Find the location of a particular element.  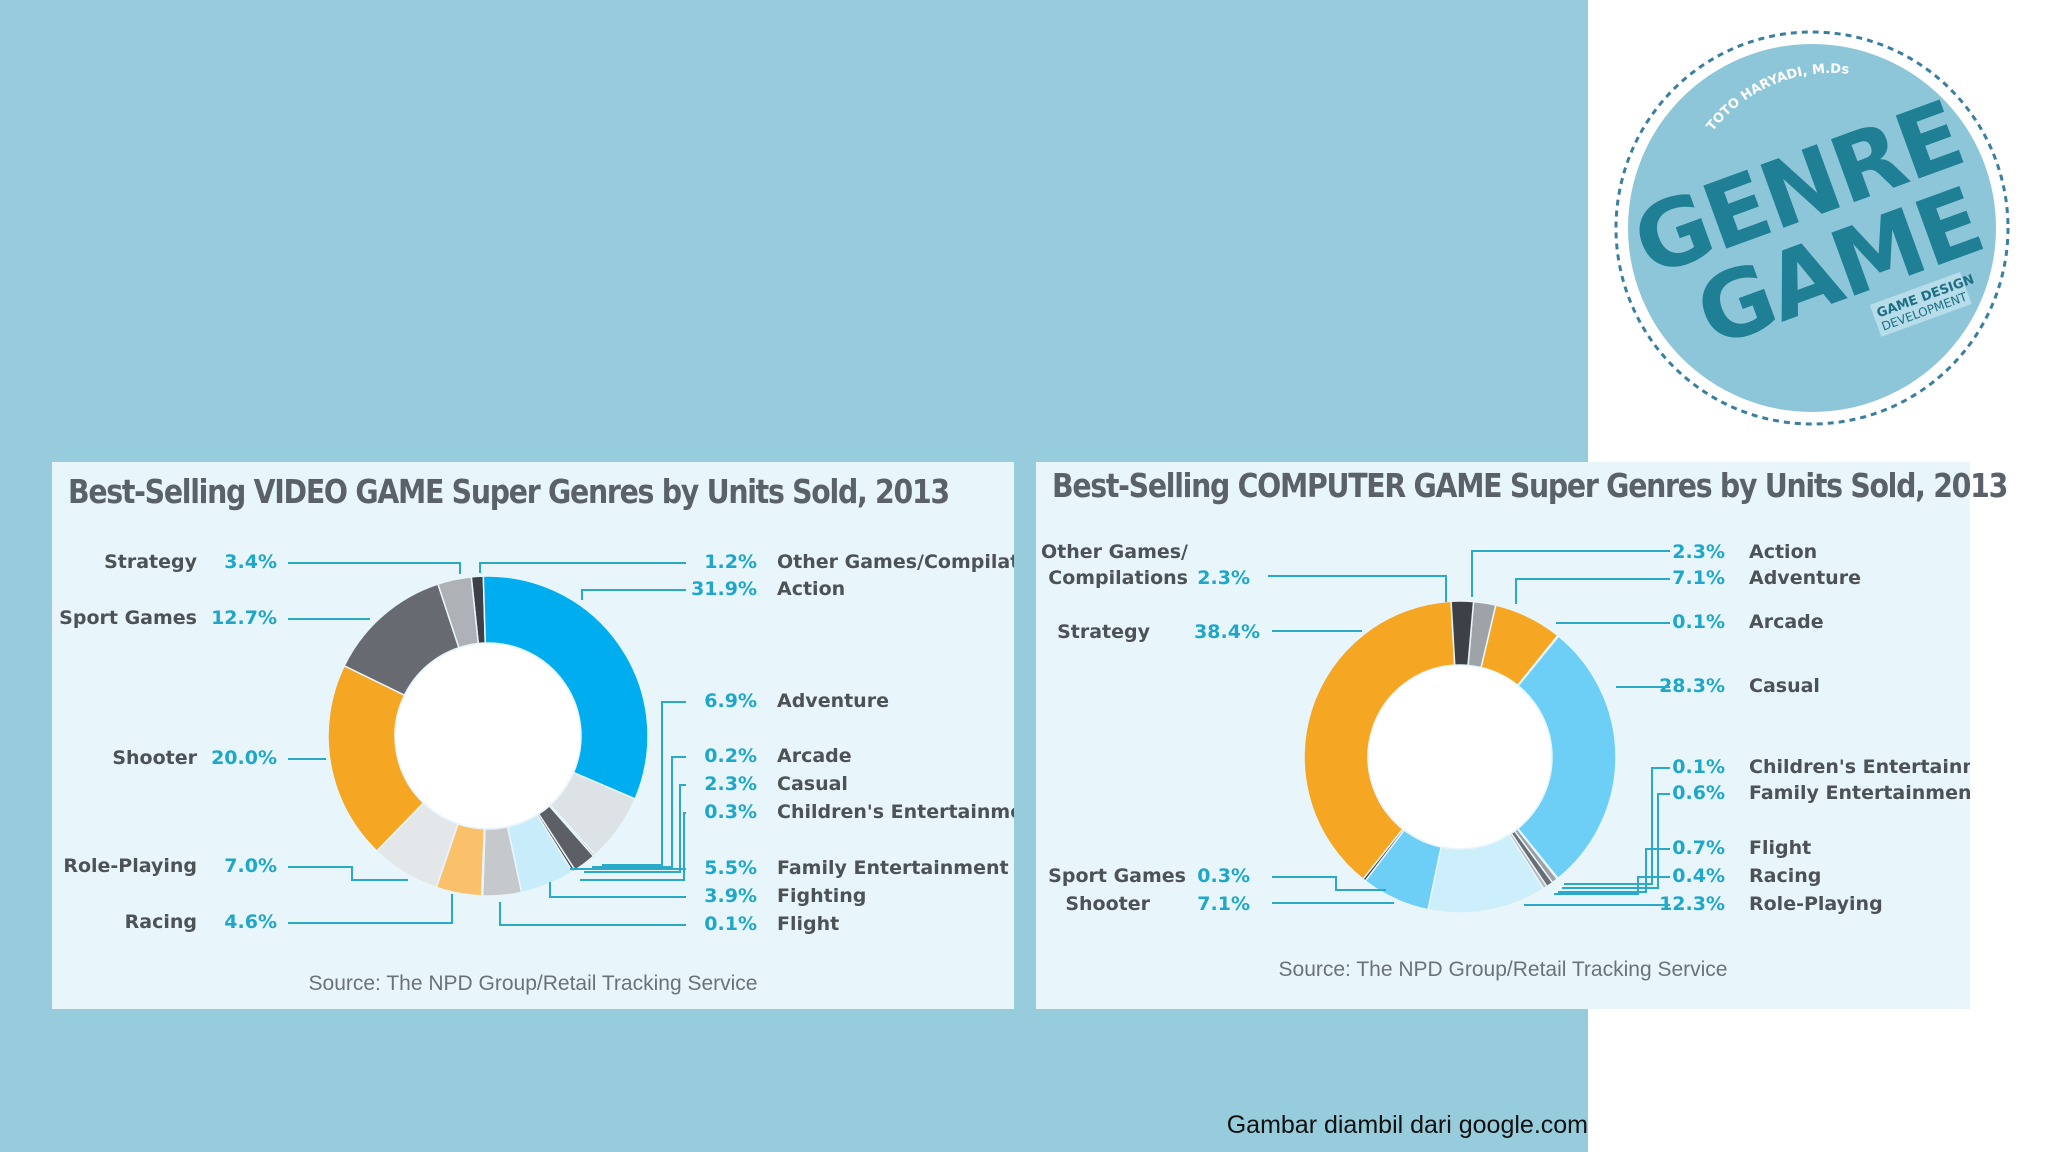

video-action-percent: 31.9% is located at coordinates (724, 589).